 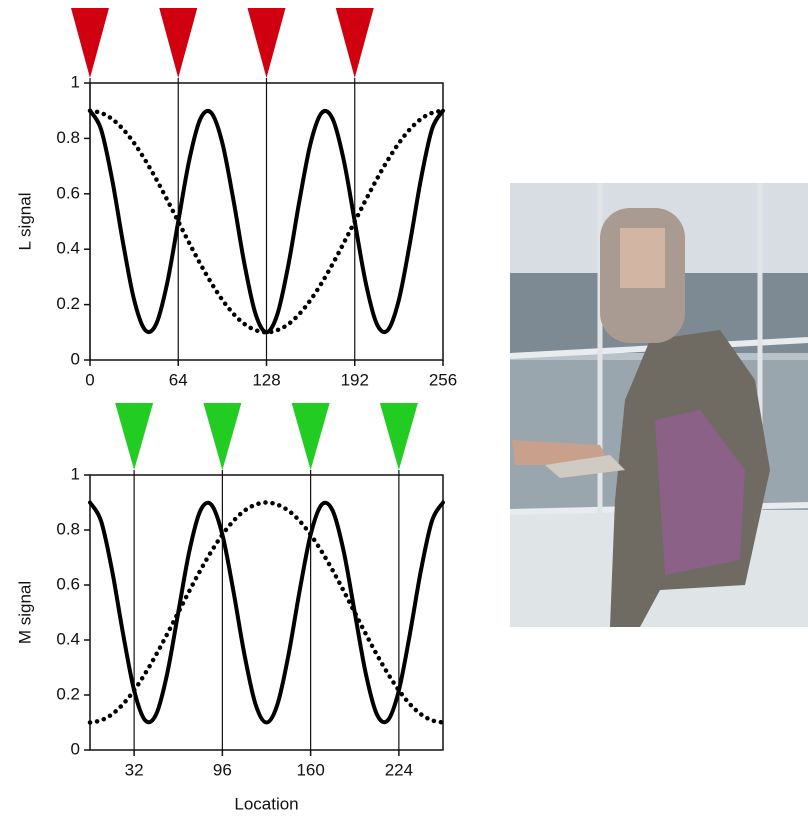 I want to click on x-tick-label: 64, so click(x=178, y=379).